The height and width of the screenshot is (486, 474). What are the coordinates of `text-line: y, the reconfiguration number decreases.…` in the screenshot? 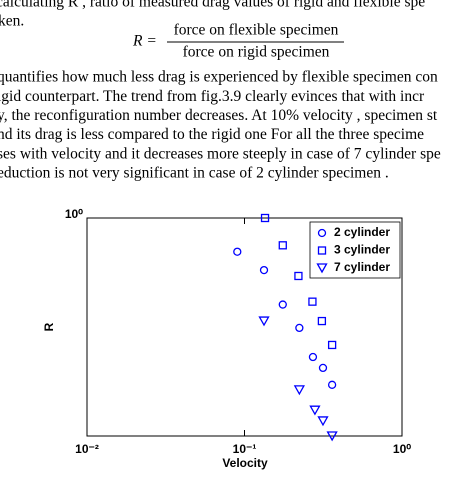 It's located at (219, 115).